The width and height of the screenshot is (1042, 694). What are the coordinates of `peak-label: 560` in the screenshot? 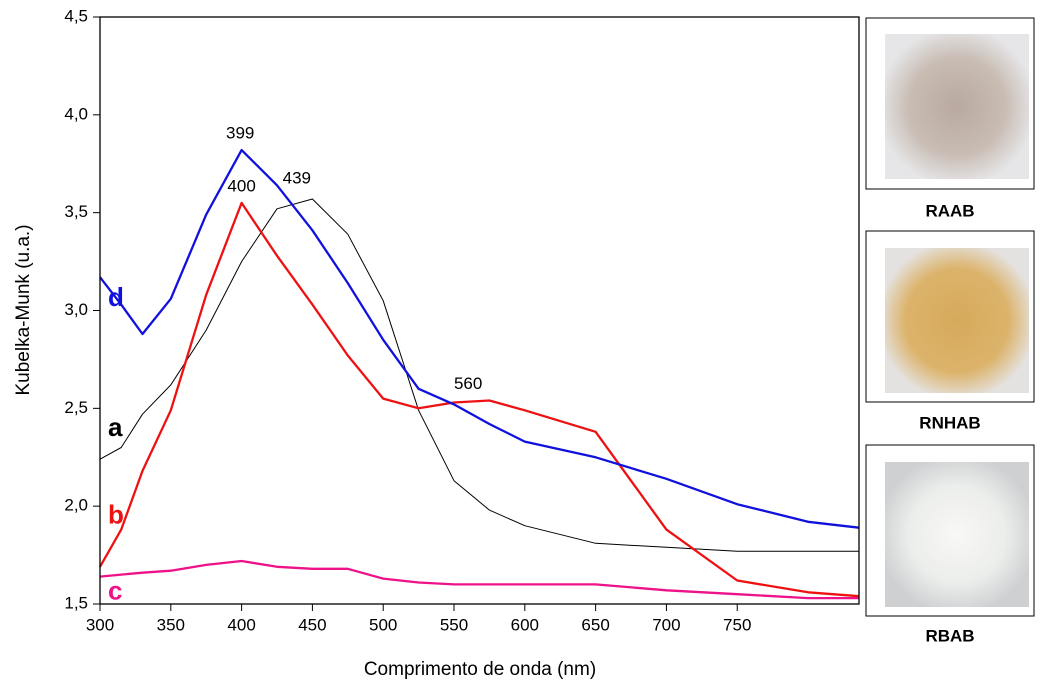 It's located at (468, 383).